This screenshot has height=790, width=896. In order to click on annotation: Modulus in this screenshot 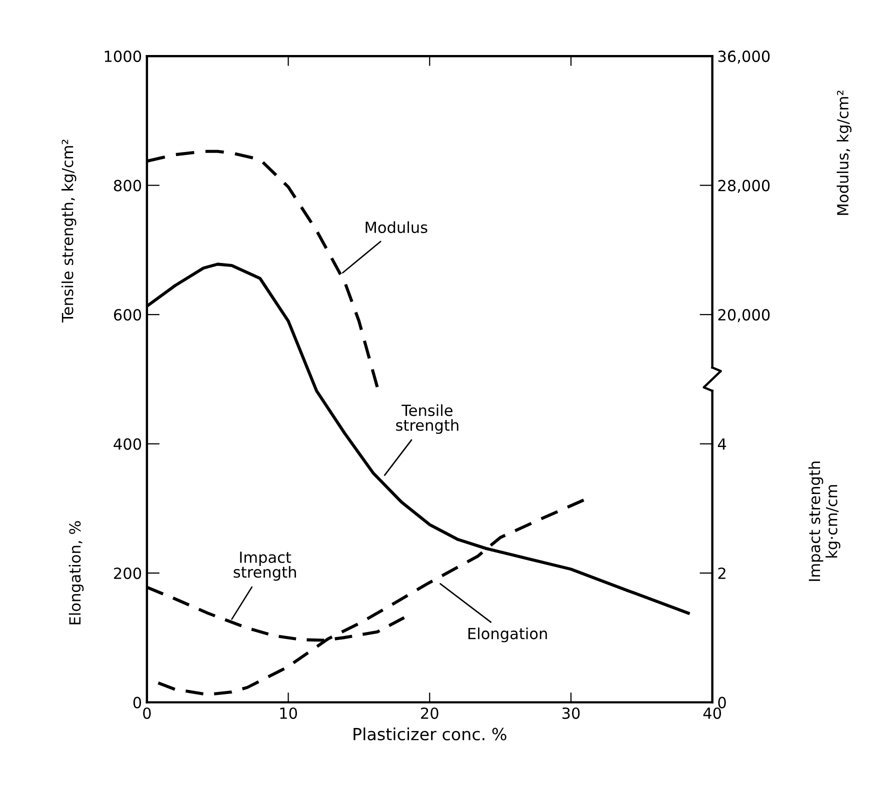, I will do `click(397, 227)`.